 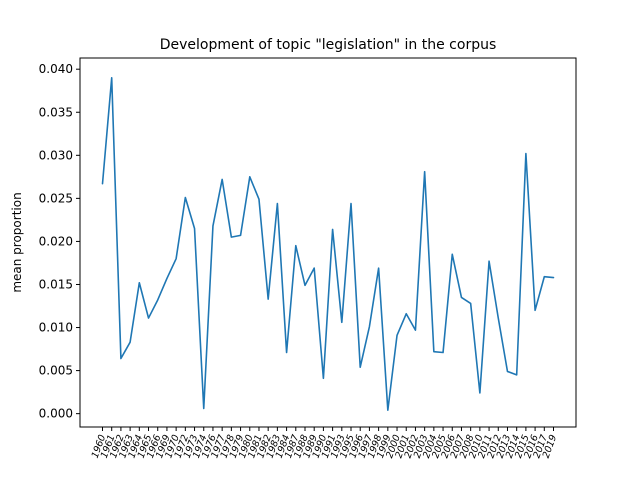 What do you see at coordinates (56, 155) in the screenshot?
I see `y-tick-label: 0.030` at bounding box center [56, 155].